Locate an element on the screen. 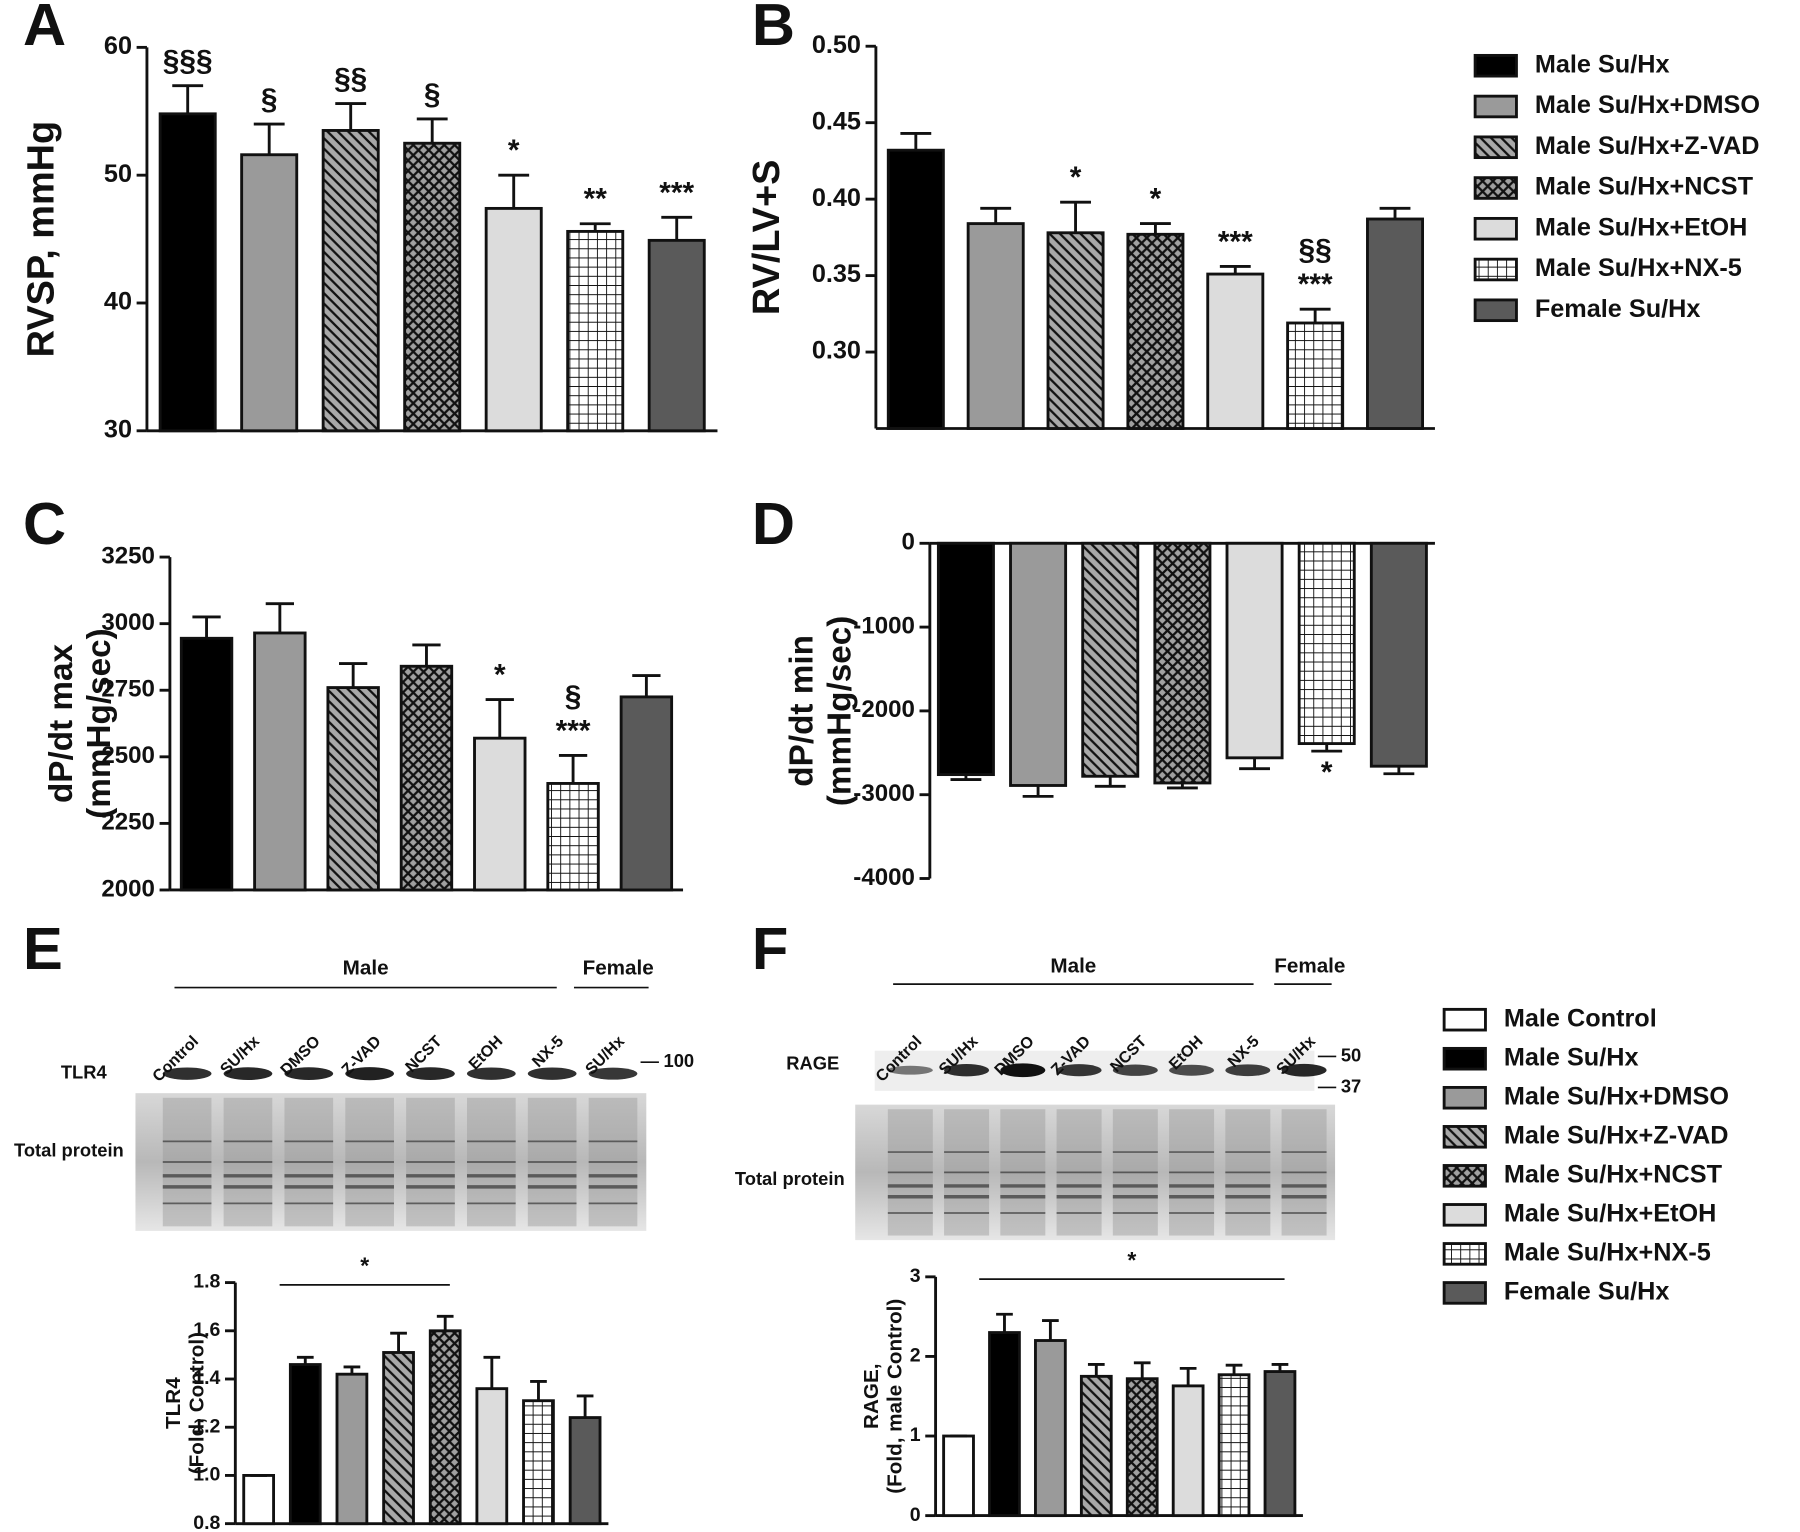  loading-label: Total protein is located at coordinates (790, 1178).